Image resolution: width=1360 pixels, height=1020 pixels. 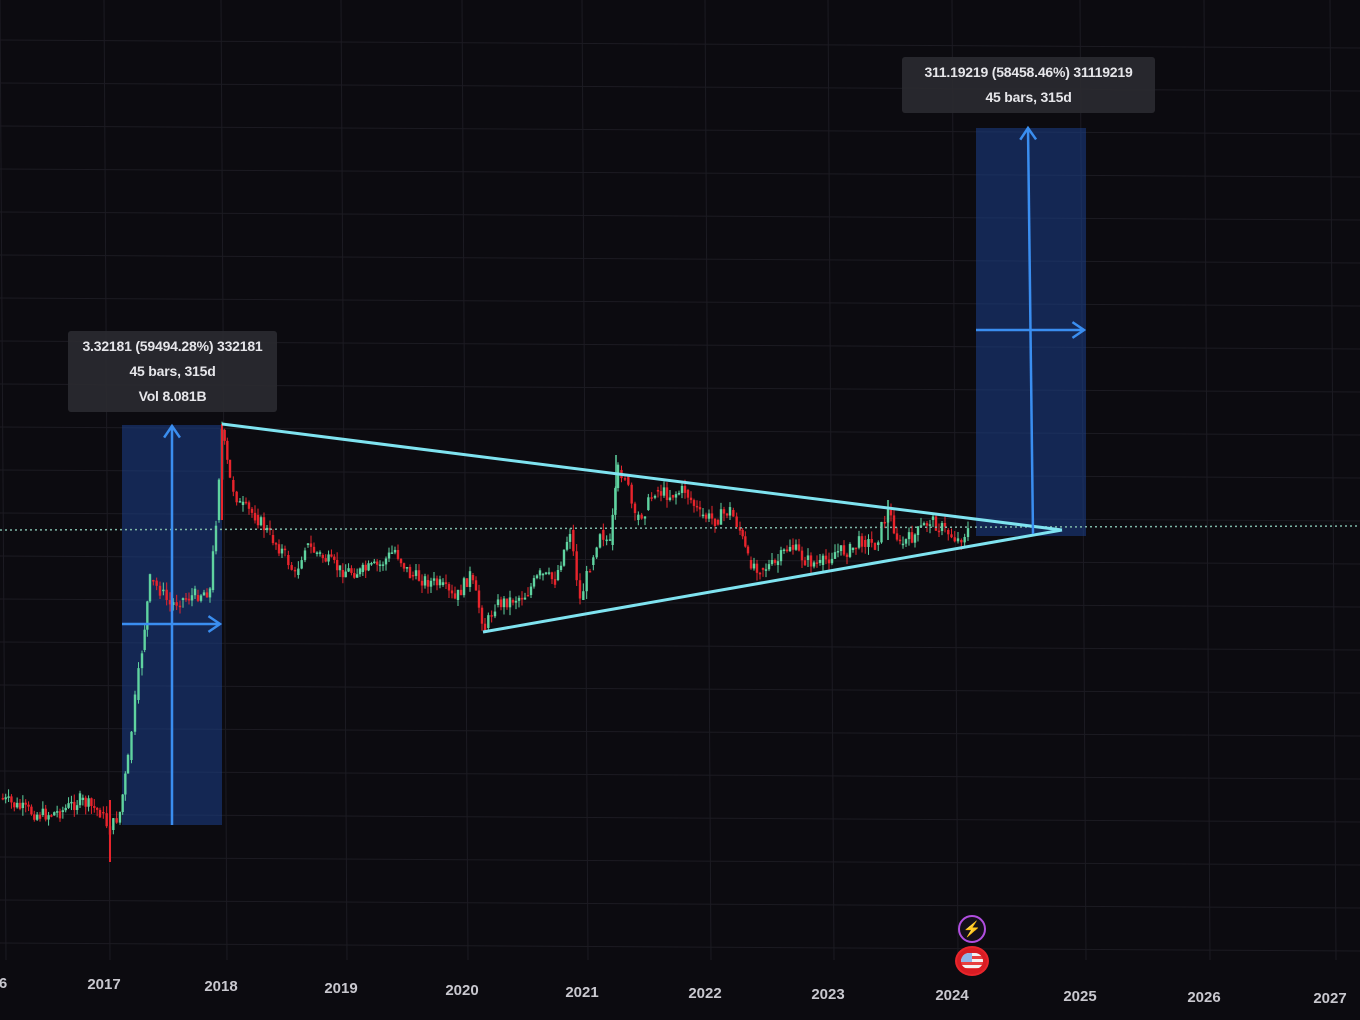 I want to click on us-flag-event-icon, so click(x=972, y=961).